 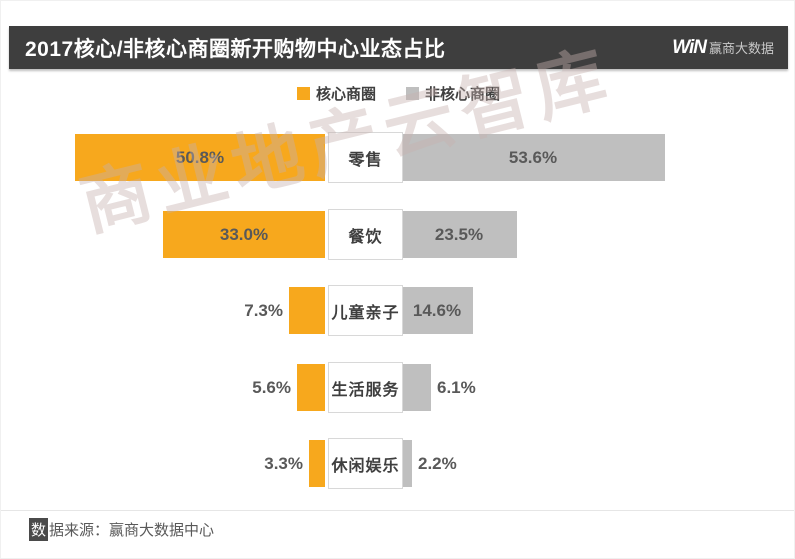 I want to click on noncore-value-label: 23.5%, so click(x=459, y=234).